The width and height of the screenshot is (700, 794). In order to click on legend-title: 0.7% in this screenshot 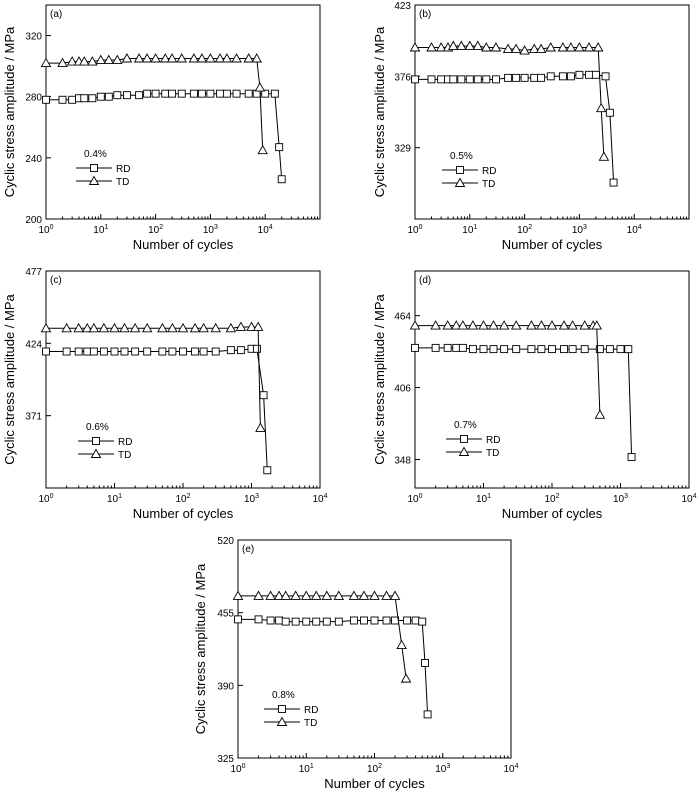, I will do `click(465, 425)`.